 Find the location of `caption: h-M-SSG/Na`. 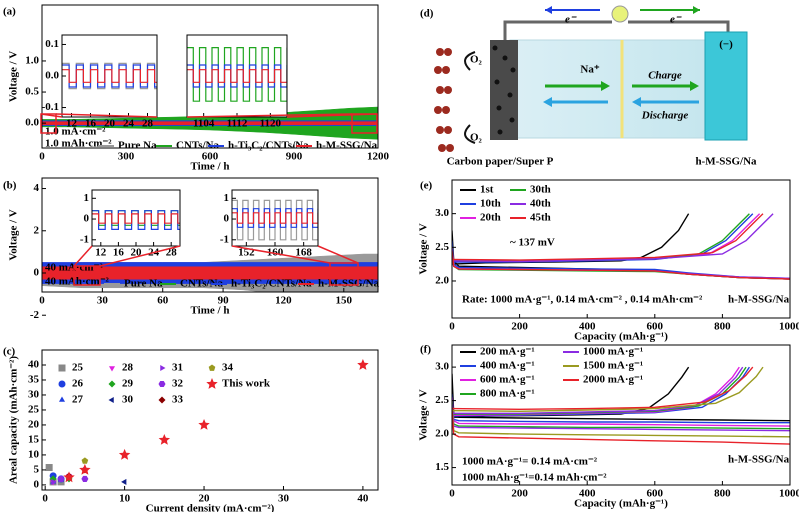

caption: h-M-SSG/Na is located at coordinates (726, 162).